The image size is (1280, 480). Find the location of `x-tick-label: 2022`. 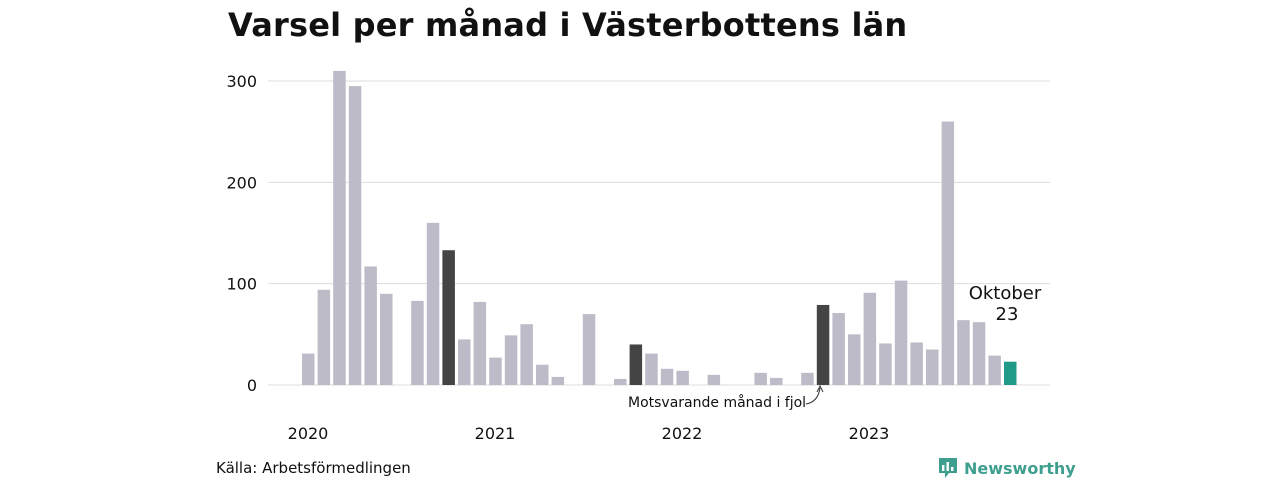

x-tick-label: 2022 is located at coordinates (682, 433).